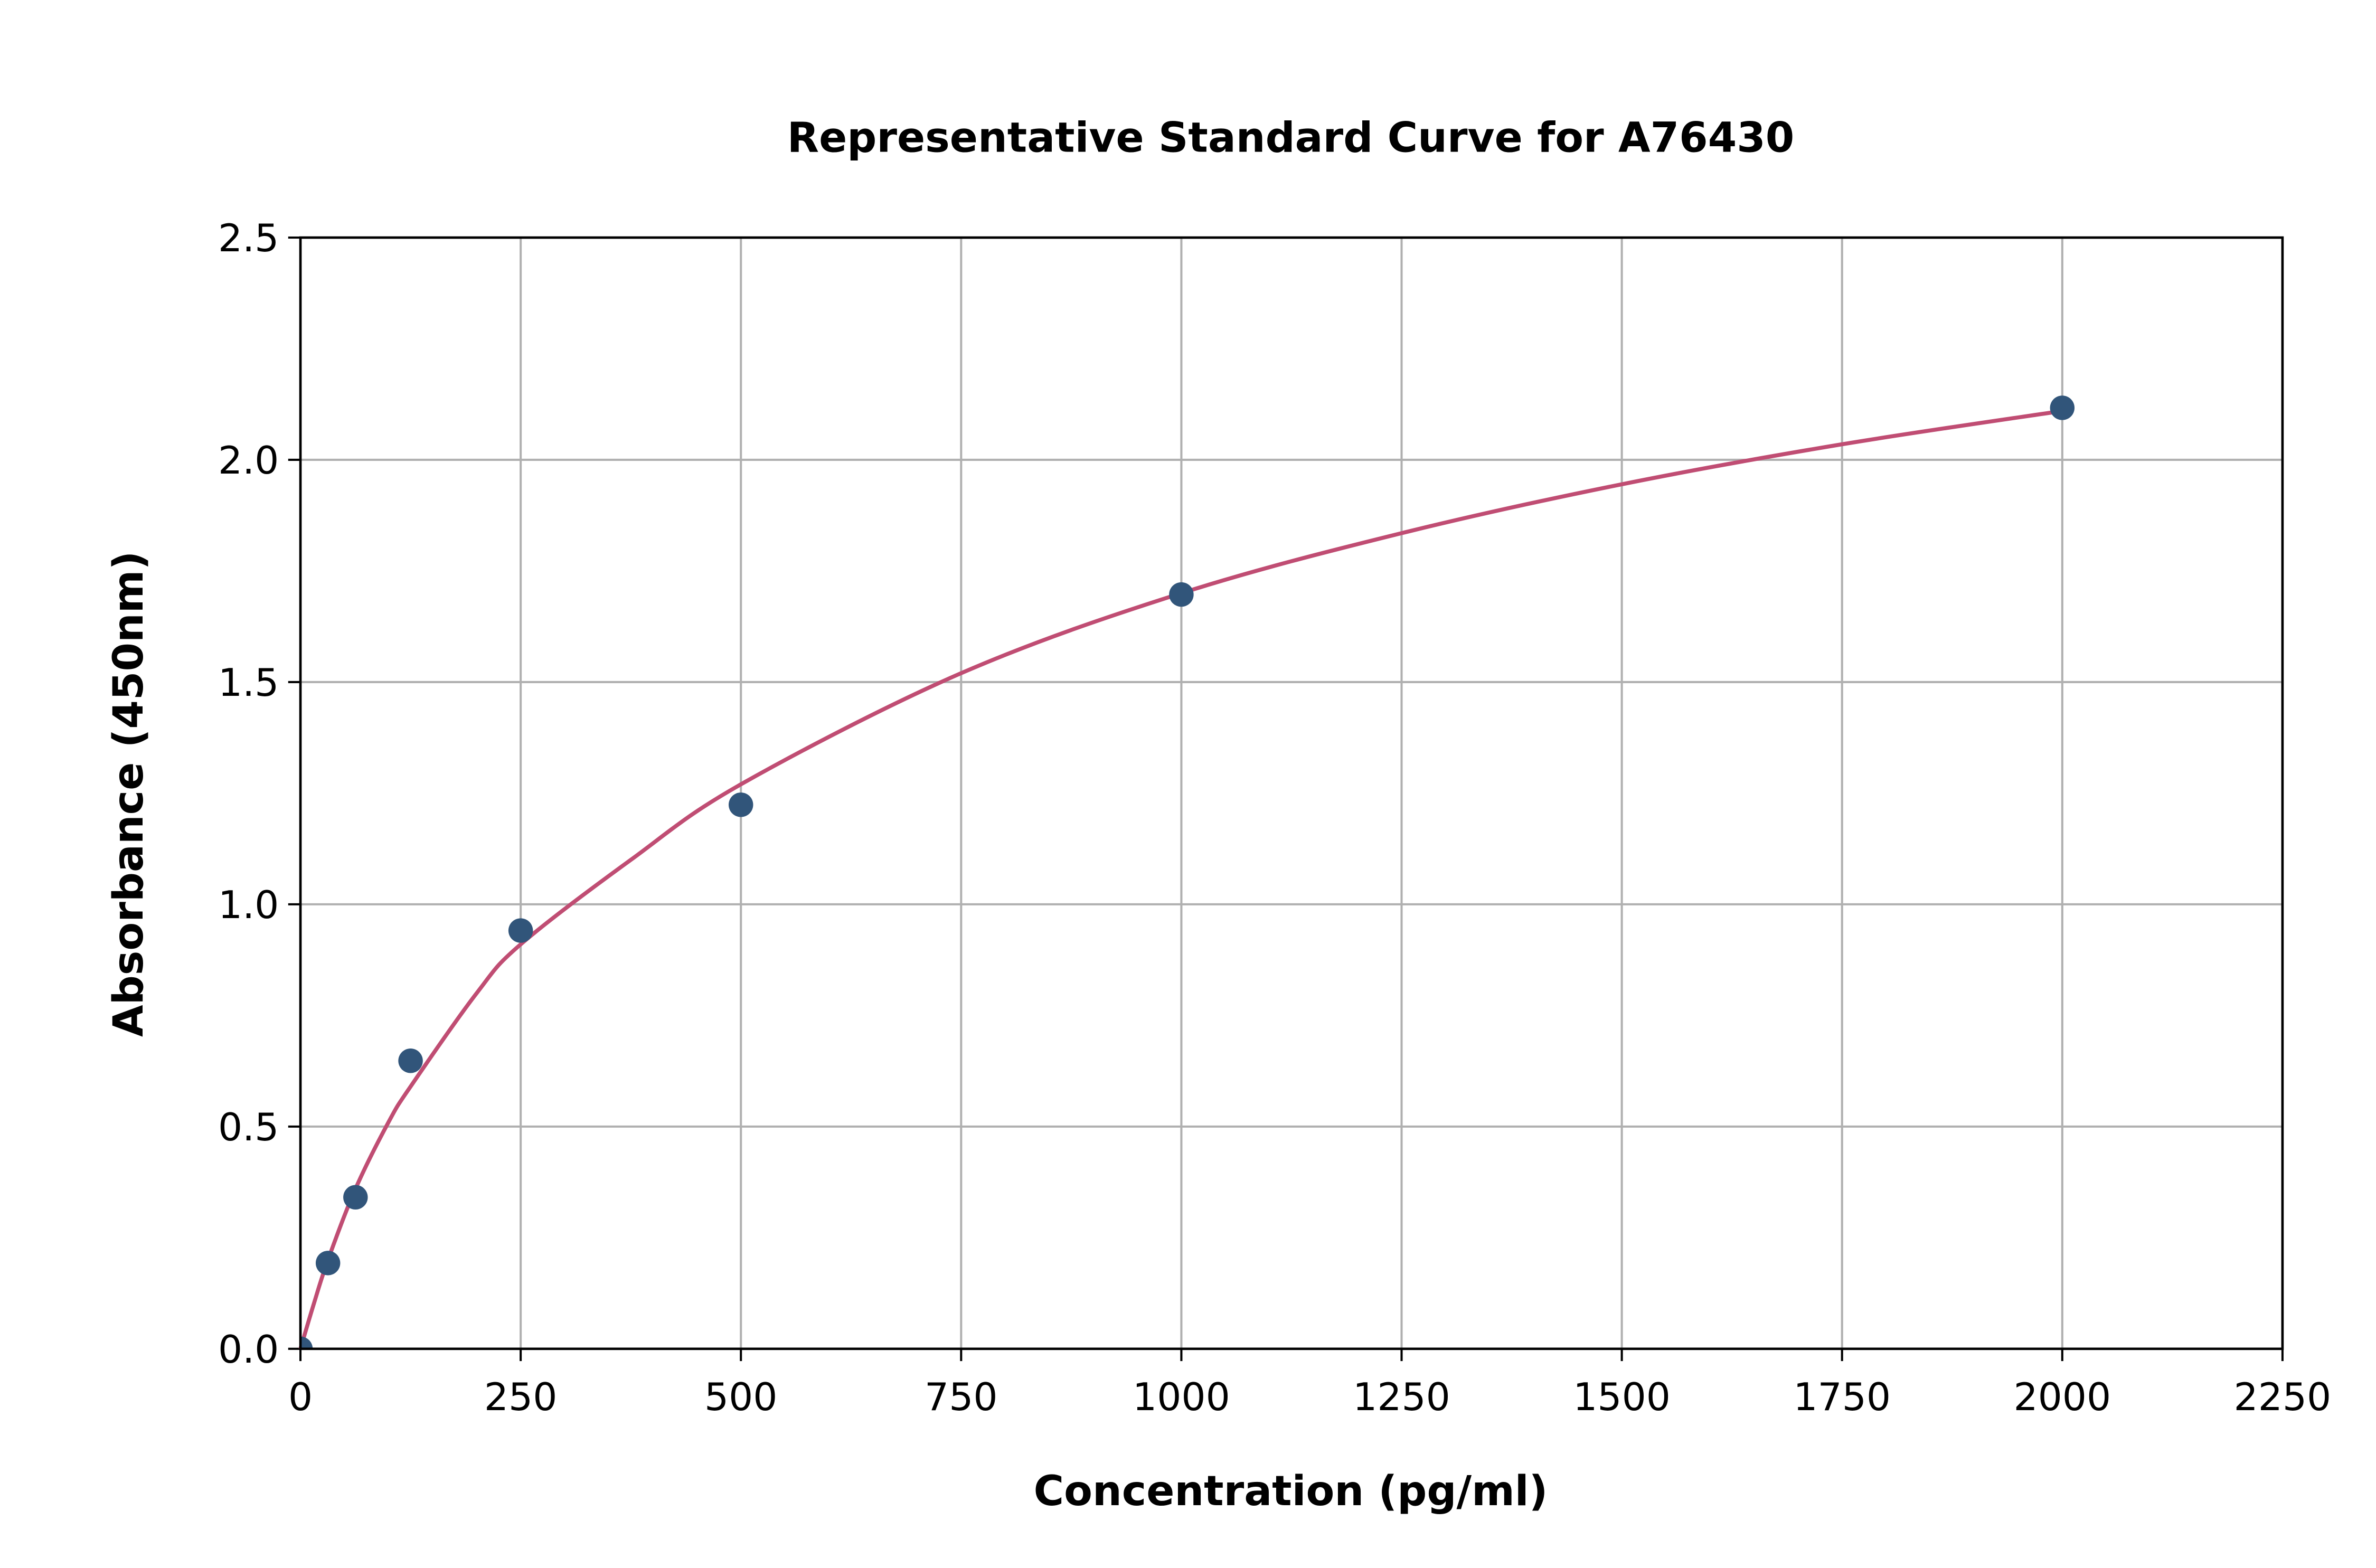 This screenshot has height=1568, width=2376. I want to click on y-tick-label: 1.0, so click(249, 905).